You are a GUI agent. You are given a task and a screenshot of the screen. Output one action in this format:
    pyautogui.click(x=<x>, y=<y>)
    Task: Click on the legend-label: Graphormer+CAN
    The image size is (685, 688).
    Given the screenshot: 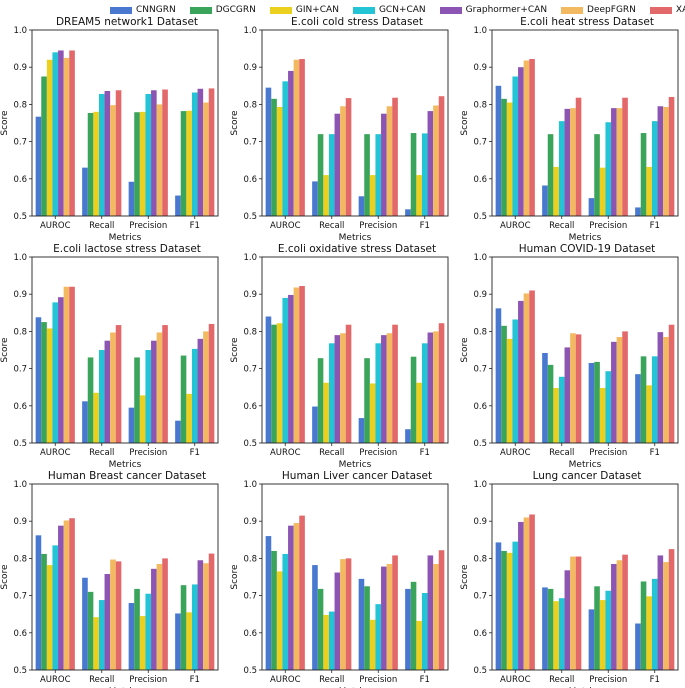 What is the action you would take?
    pyautogui.click(x=506, y=10)
    